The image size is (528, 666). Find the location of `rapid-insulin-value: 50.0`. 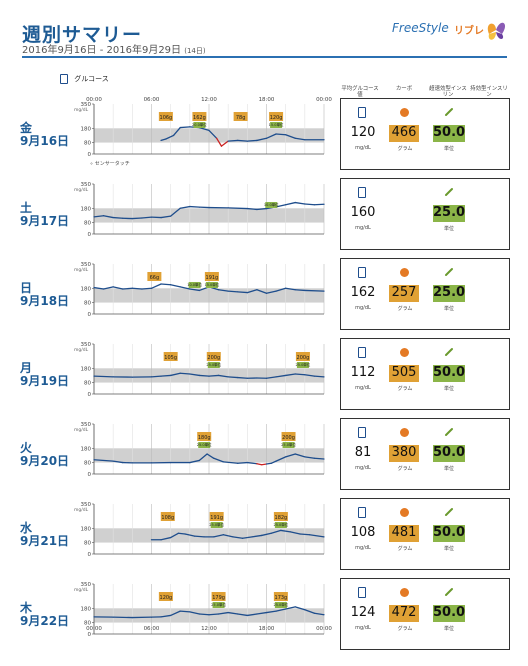

rapid-insulin-value: 50.0 is located at coordinates (449, 133).